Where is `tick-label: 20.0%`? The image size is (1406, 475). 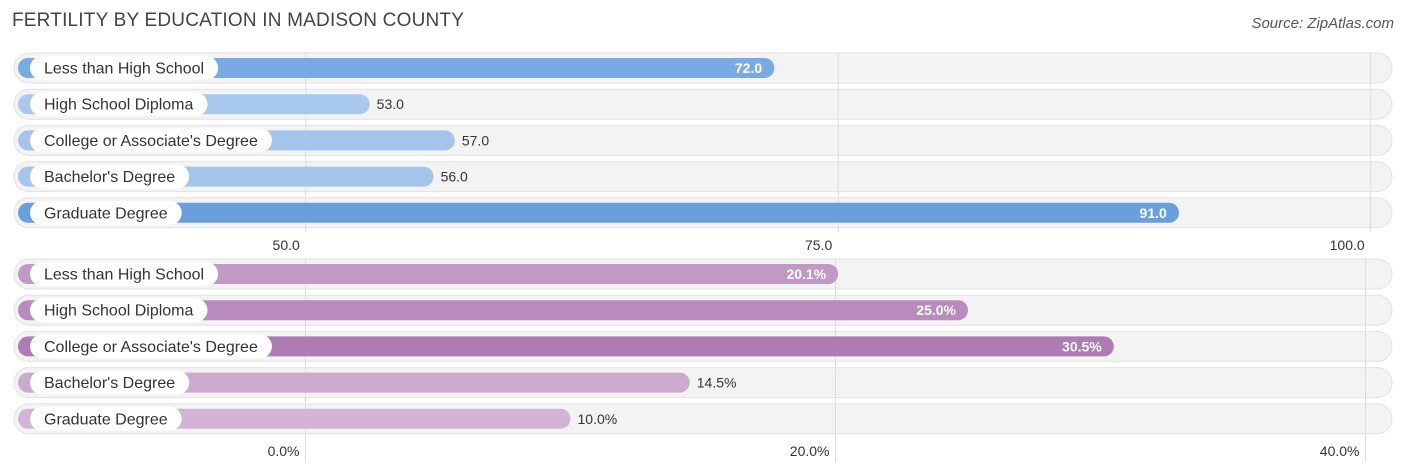 tick-label: 20.0% is located at coordinates (810, 451).